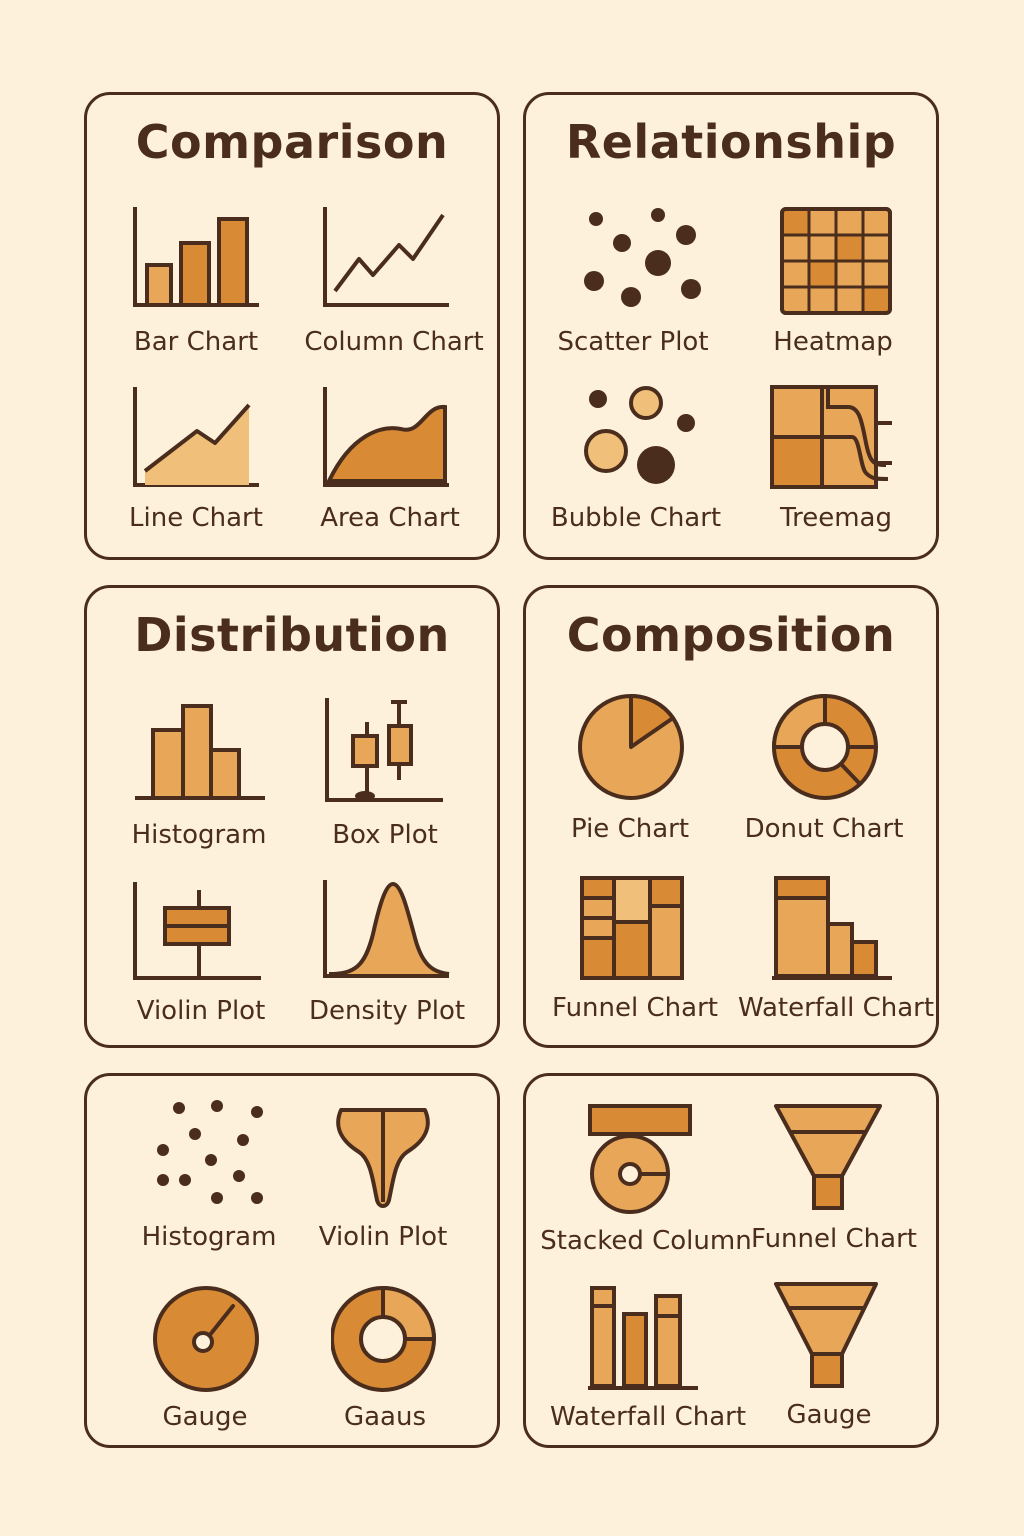 This screenshot has width=1024, height=1536. I want to click on panel-title: Comparison, so click(292, 142).